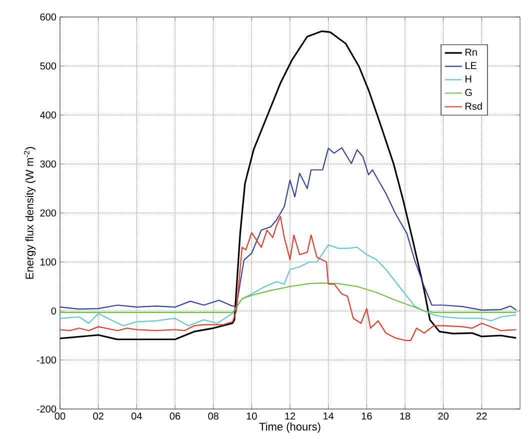 This screenshot has width=521, height=447. I want to click on legend-label: G, so click(468, 92).